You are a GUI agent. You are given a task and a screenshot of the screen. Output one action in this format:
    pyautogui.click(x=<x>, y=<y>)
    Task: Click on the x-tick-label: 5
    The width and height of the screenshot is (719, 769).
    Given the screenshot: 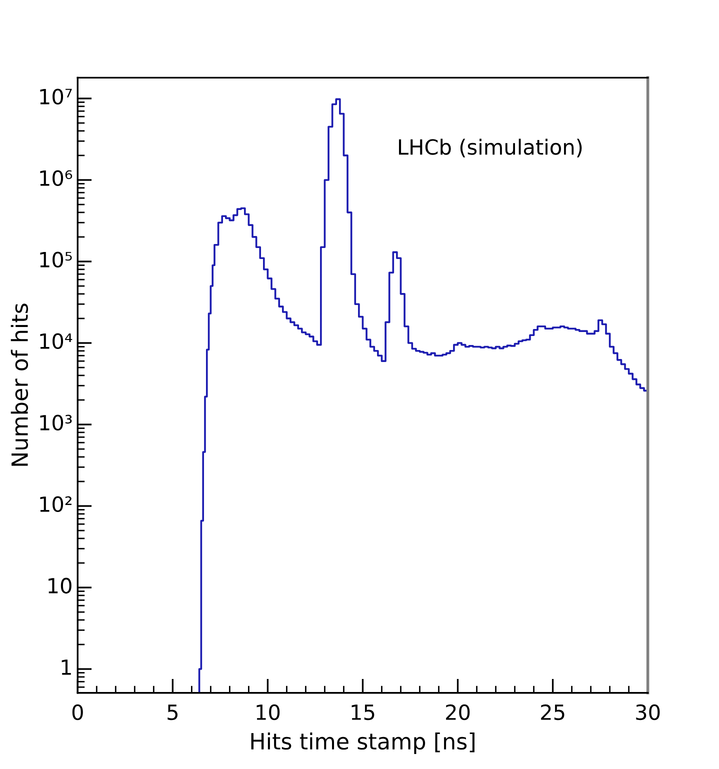 What is the action you would take?
    pyautogui.click(x=173, y=712)
    